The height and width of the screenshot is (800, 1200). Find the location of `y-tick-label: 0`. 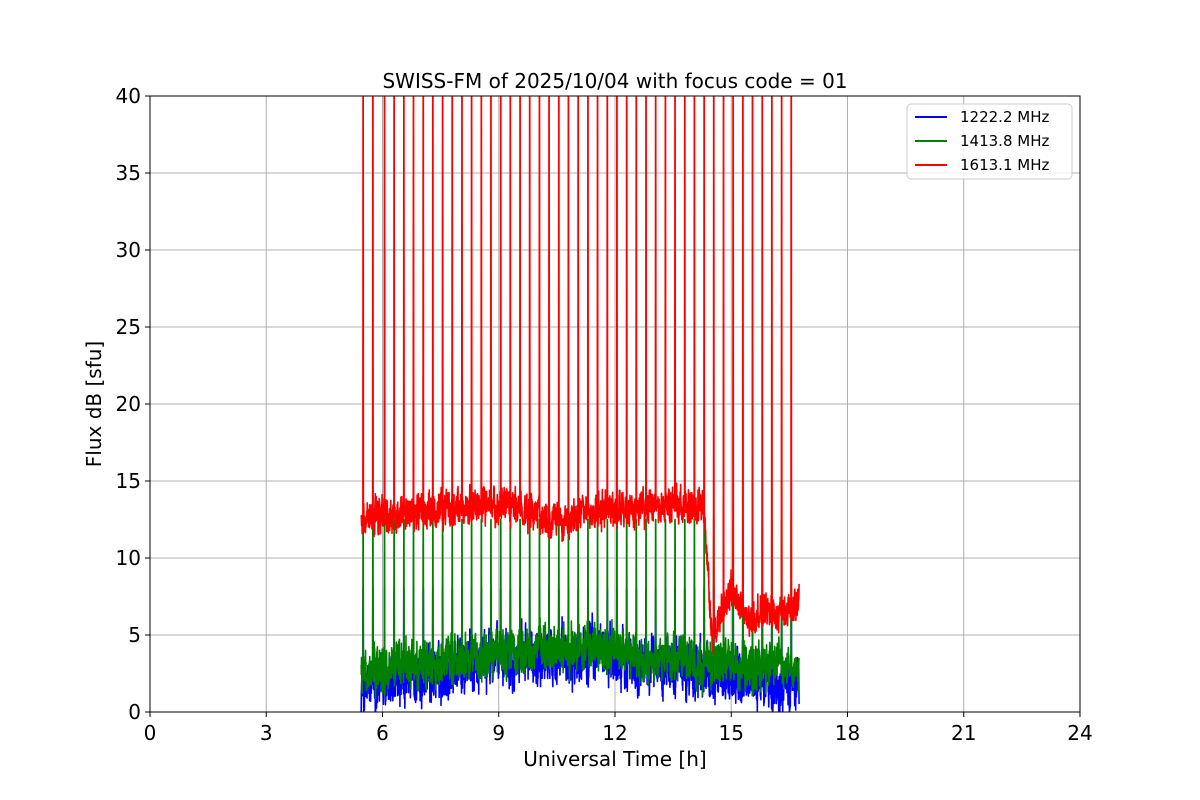

y-tick-label: 0 is located at coordinates (134, 712).